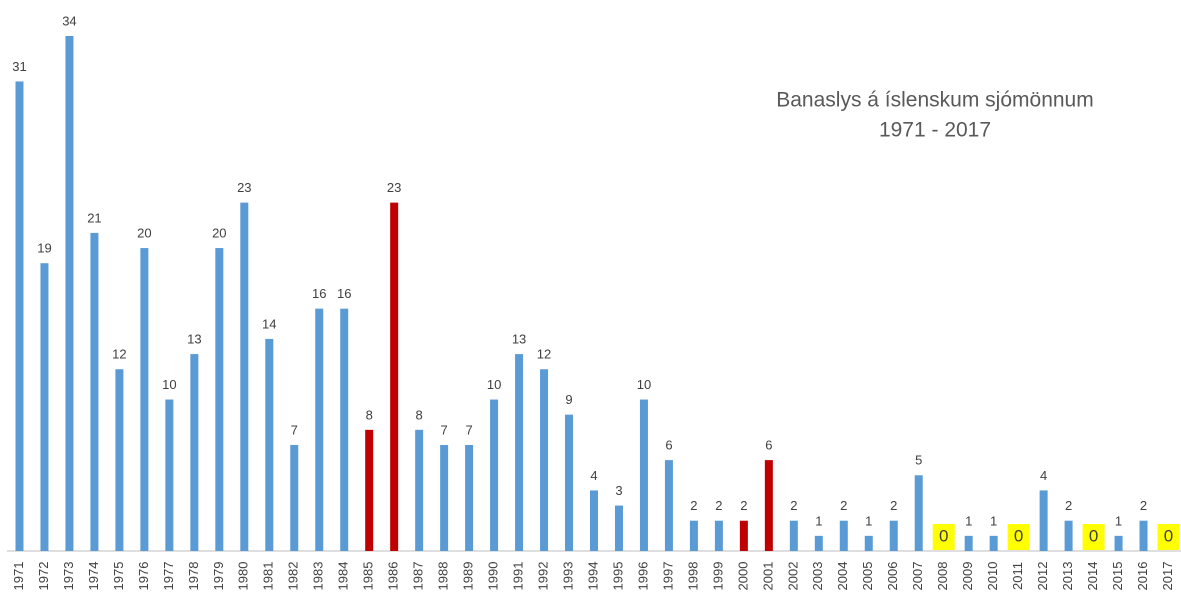  What do you see at coordinates (293, 576) in the screenshot?
I see `x-tick-label: 1982` at bounding box center [293, 576].